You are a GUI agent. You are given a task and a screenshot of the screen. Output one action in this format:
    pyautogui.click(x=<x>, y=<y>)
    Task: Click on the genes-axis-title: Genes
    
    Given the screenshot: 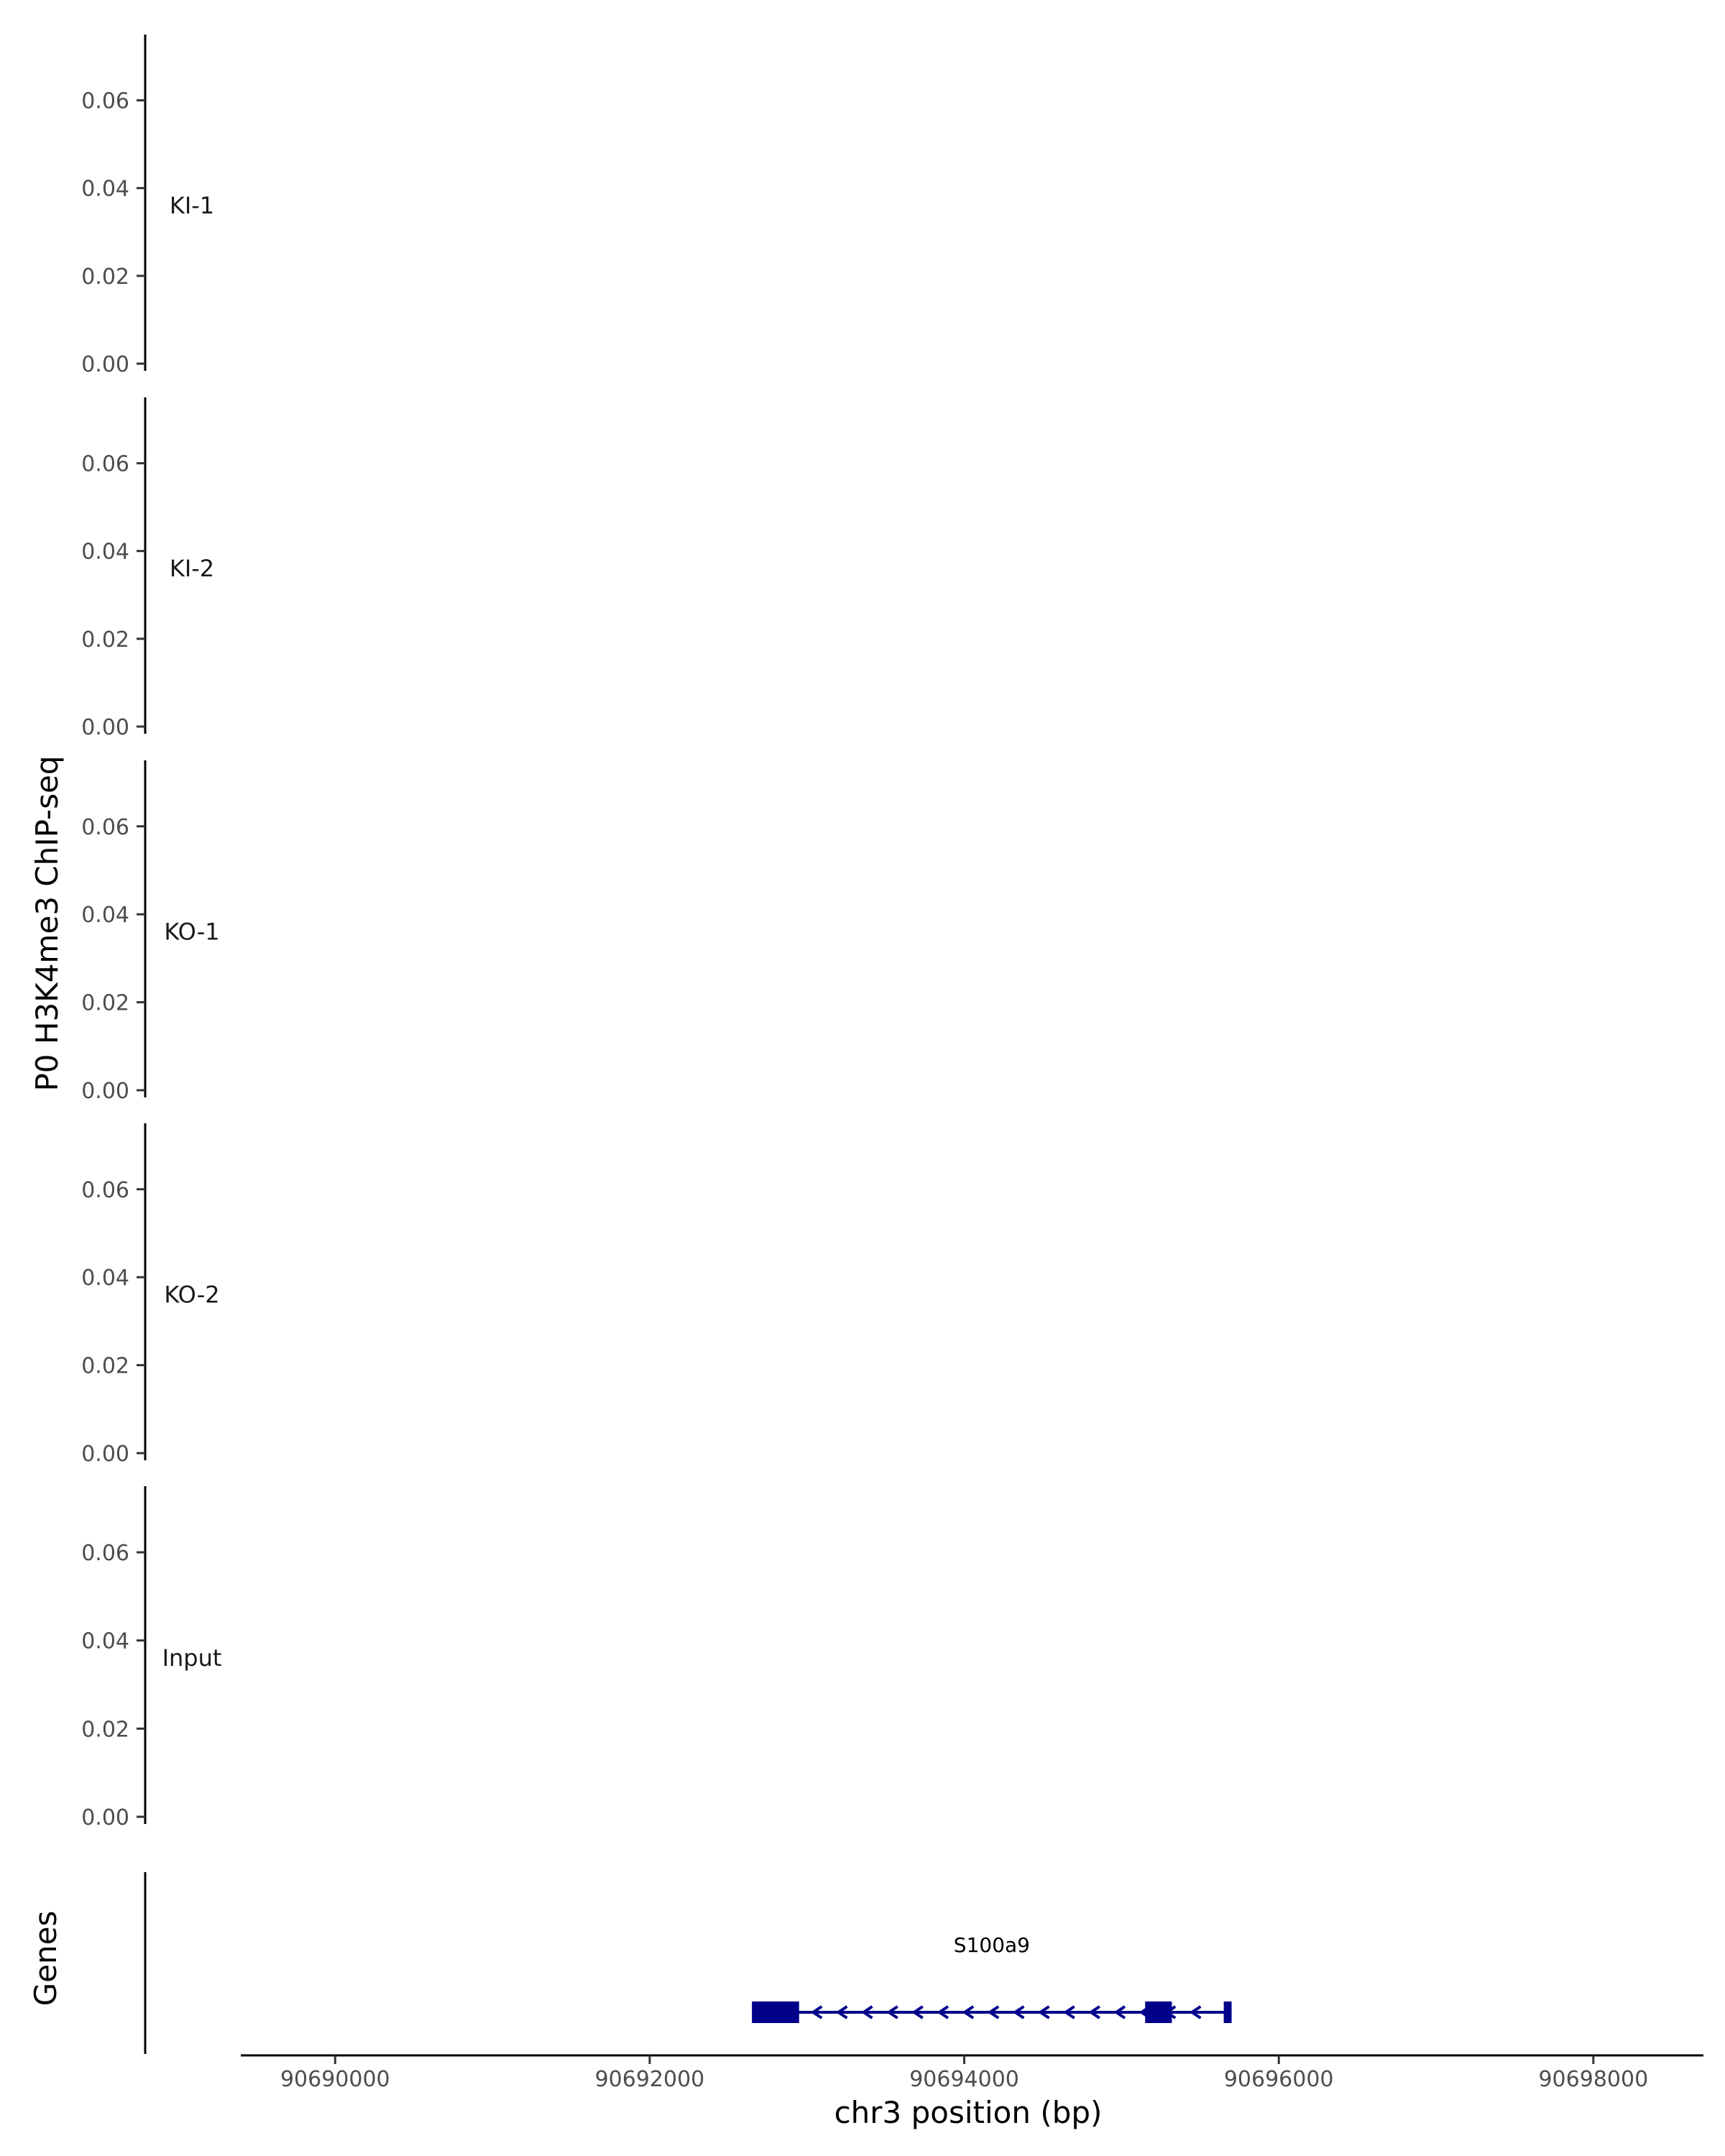 What is the action you would take?
    pyautogui.click(x=45, y=1959)
    